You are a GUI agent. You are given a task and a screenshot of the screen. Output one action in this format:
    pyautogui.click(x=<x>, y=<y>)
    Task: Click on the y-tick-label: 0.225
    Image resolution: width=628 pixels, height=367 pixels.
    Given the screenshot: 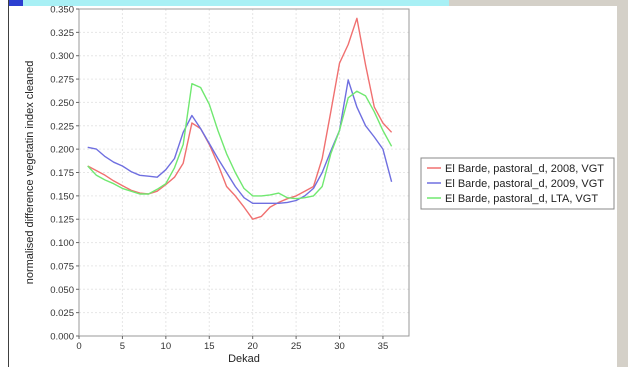 What is the action you would take?
    pyautogui.click(x=62, y=126)
    